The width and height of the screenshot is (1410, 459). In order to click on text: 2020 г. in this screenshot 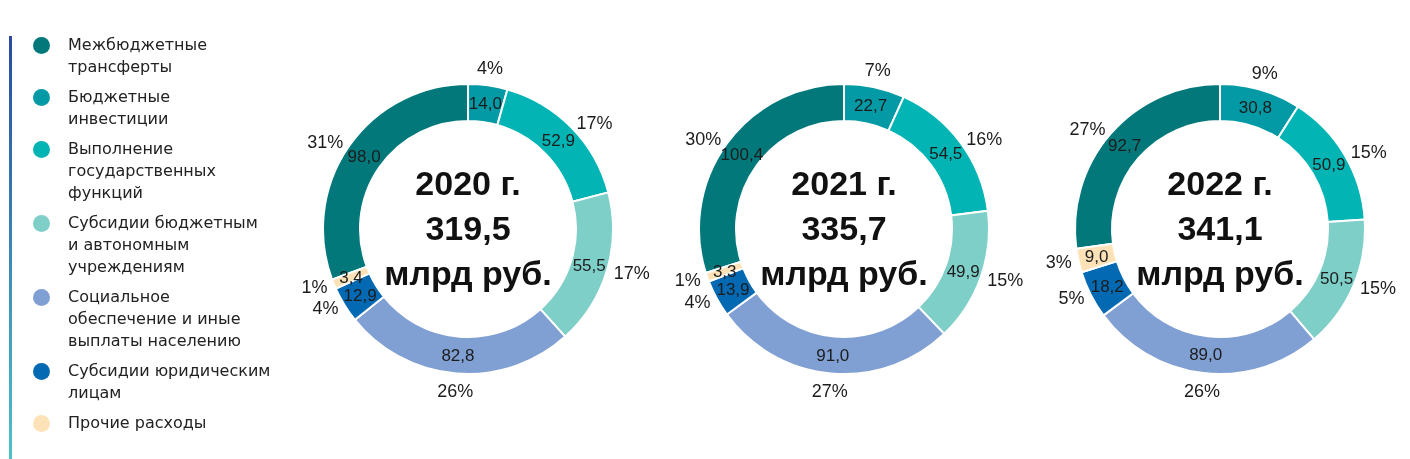, I will do `click(468, 183)`.